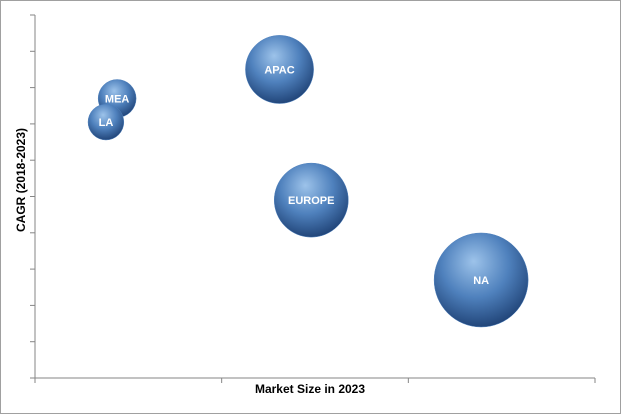 The height and width of the screenshot is (414, 621). I want to click on bubble-label: MEA, so click(117, 99).